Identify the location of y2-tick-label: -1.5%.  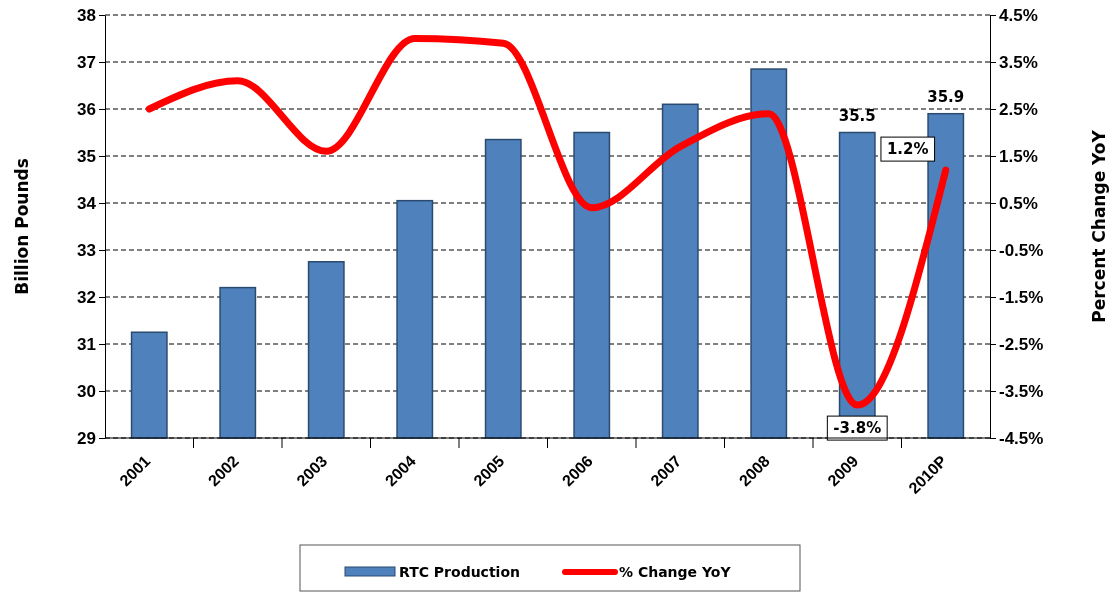
(1021, 297).